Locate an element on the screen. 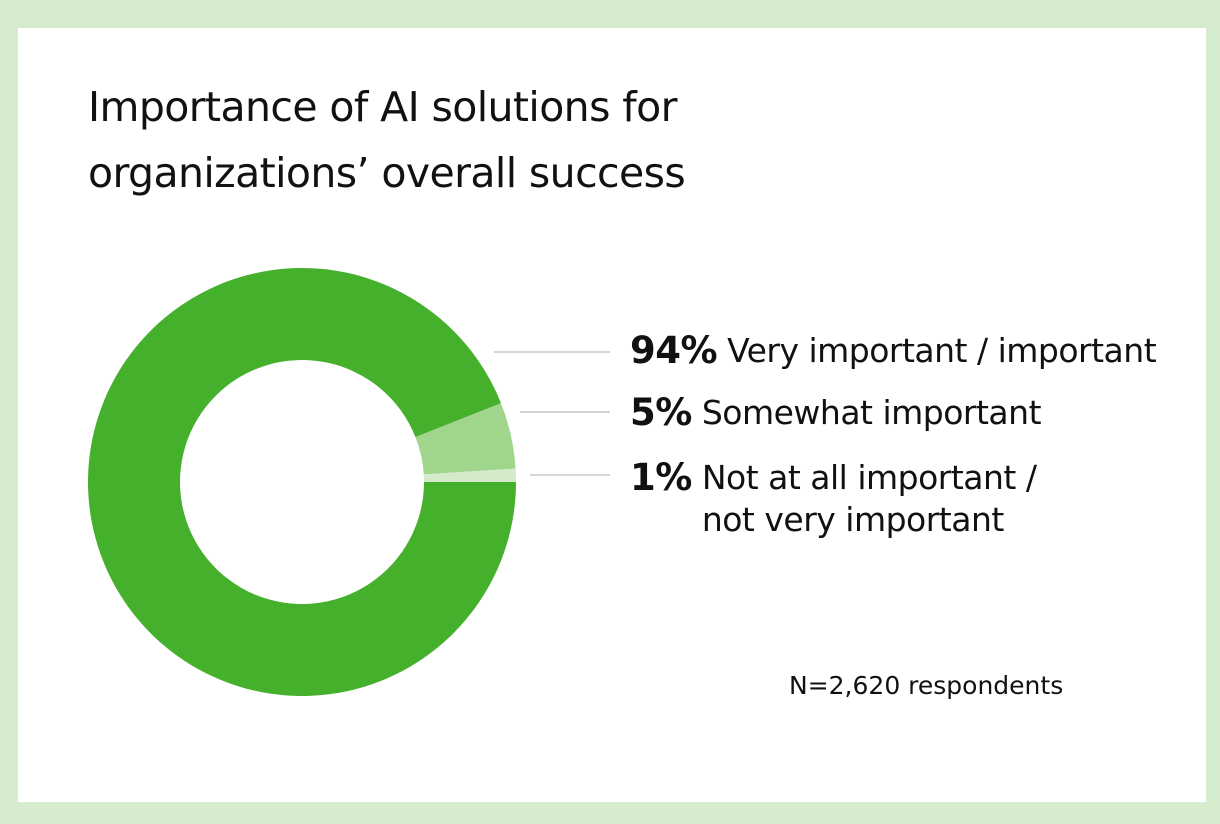  donut-slice-somewhat-important is located at coordinates (465, 439).